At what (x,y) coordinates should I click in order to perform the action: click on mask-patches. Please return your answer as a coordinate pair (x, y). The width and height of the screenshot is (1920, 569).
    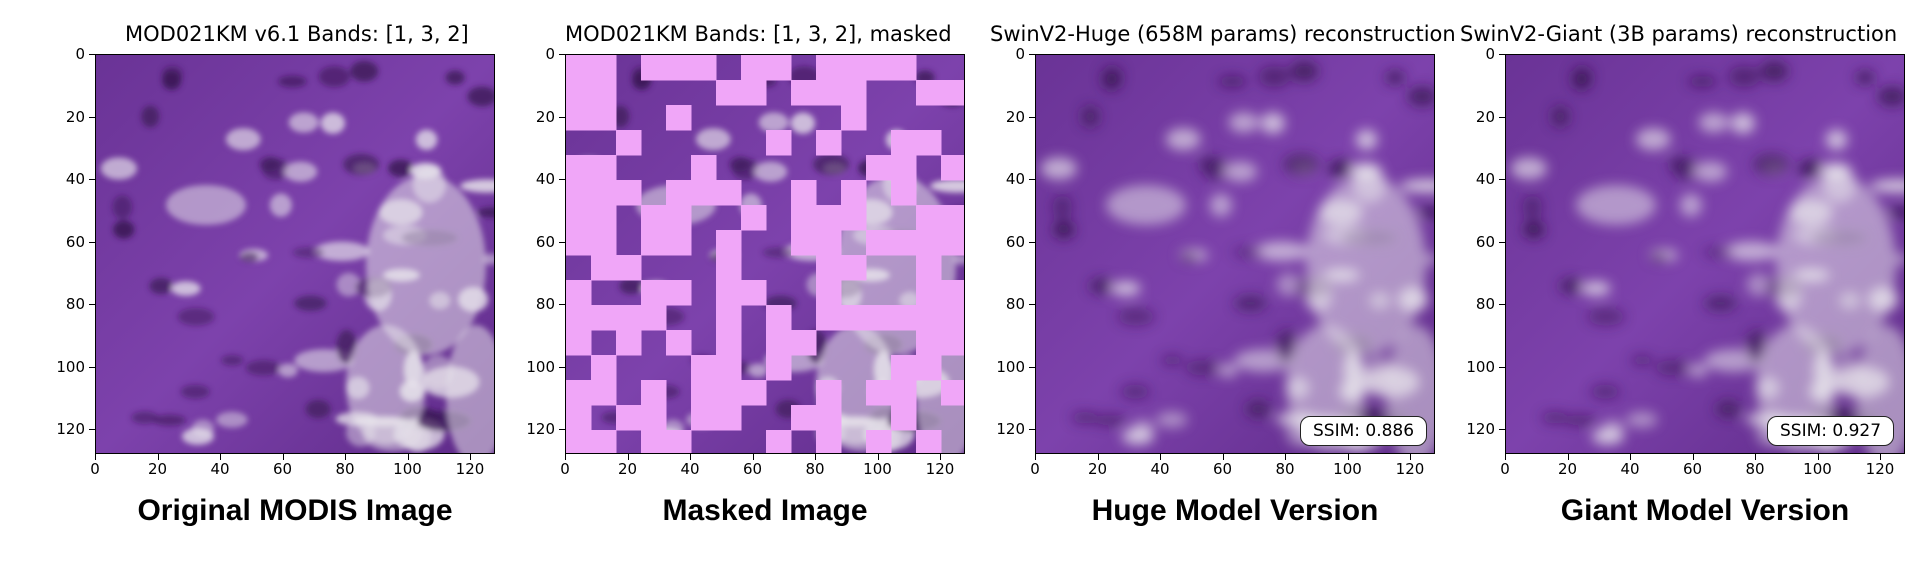
    Looking at the image, I should click on (765, 254).